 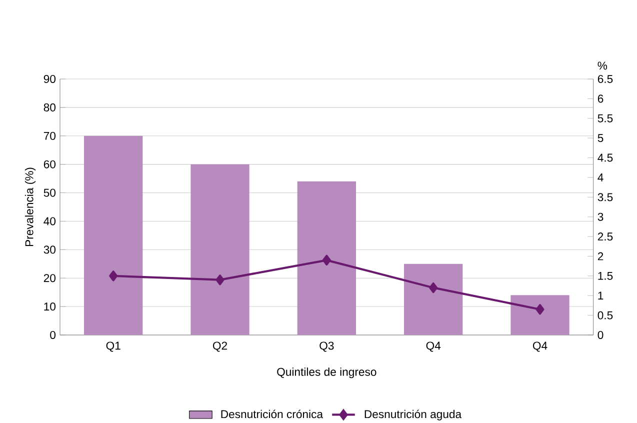 What do you see at coordinates (605, 315) in the screenshot?
I see `y2-tick-label: 0.5` at bounding box center [605, 315].